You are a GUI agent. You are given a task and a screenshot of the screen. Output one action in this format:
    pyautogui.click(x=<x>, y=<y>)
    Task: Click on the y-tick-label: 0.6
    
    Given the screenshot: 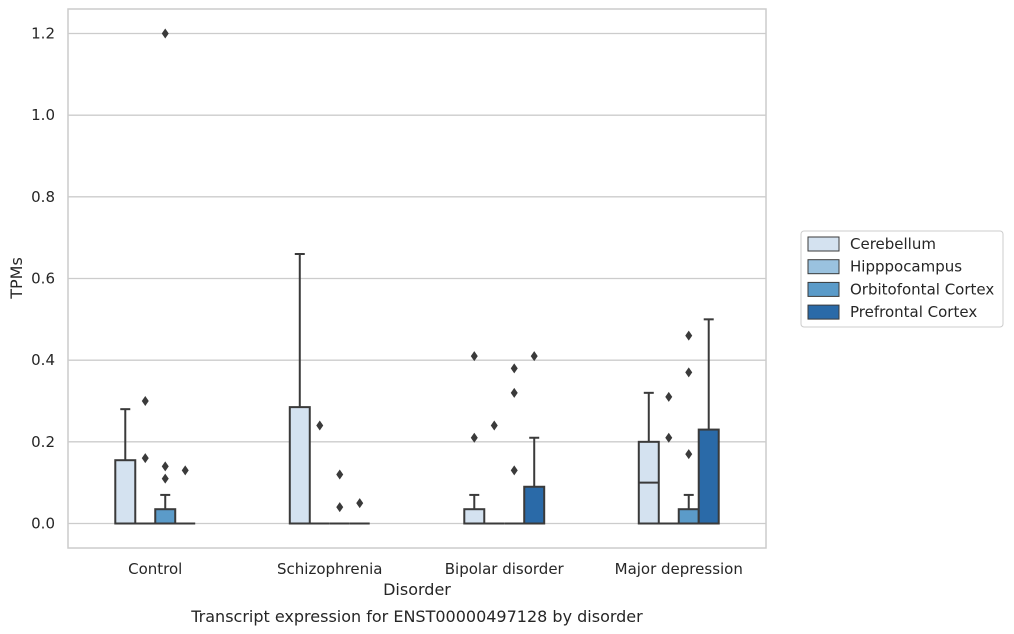 What is the action you would take?
    pyautogui.click(x=43, y=279)
    